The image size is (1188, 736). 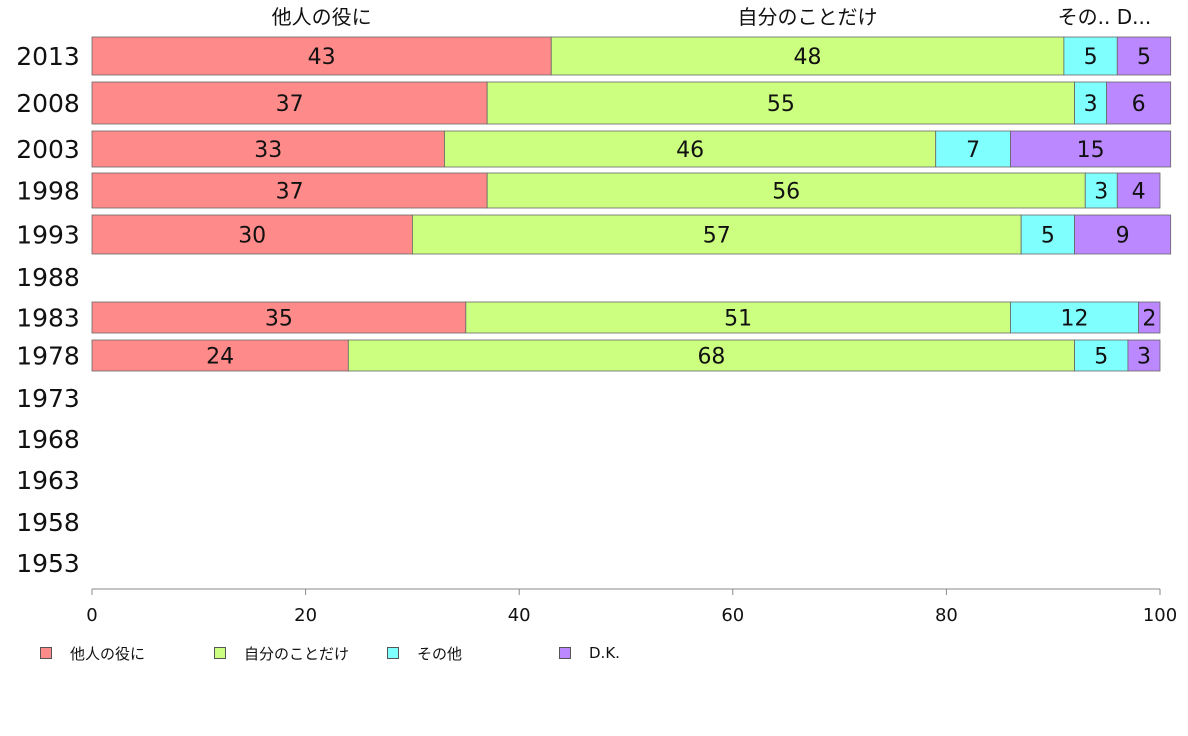 I want to click on data-label-1993-series-4: 9, so click(x=1123, y=236).